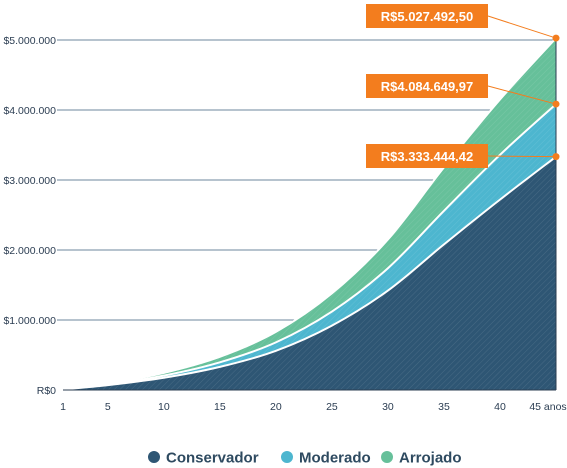 This screenshot has width=567, height=468. What do you see at coordinates (313, 407) in the screenshot?
I see `x-axis-ticks: 1 5 10 15 20 25 30 35 40 45 anos` at bounding box center [313, 407].